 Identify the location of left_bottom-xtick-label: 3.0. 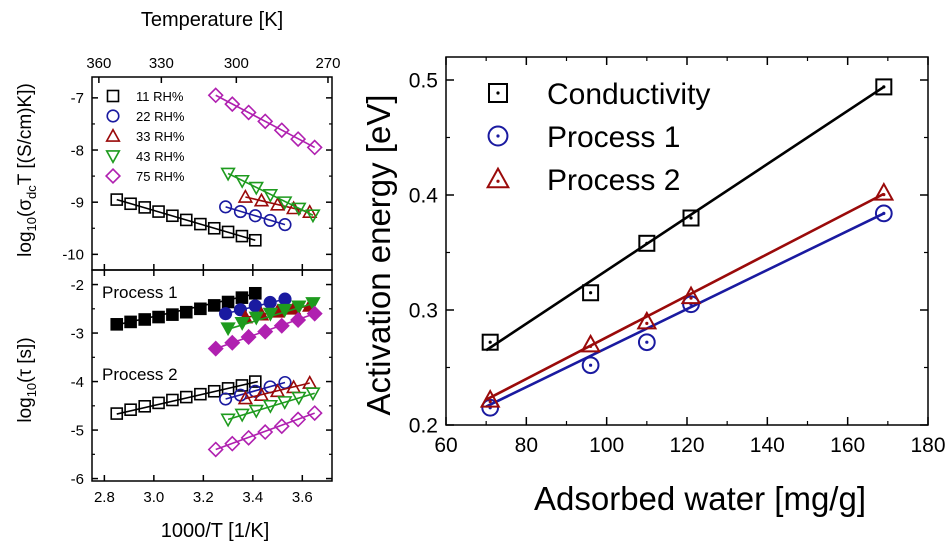
(153, 497).